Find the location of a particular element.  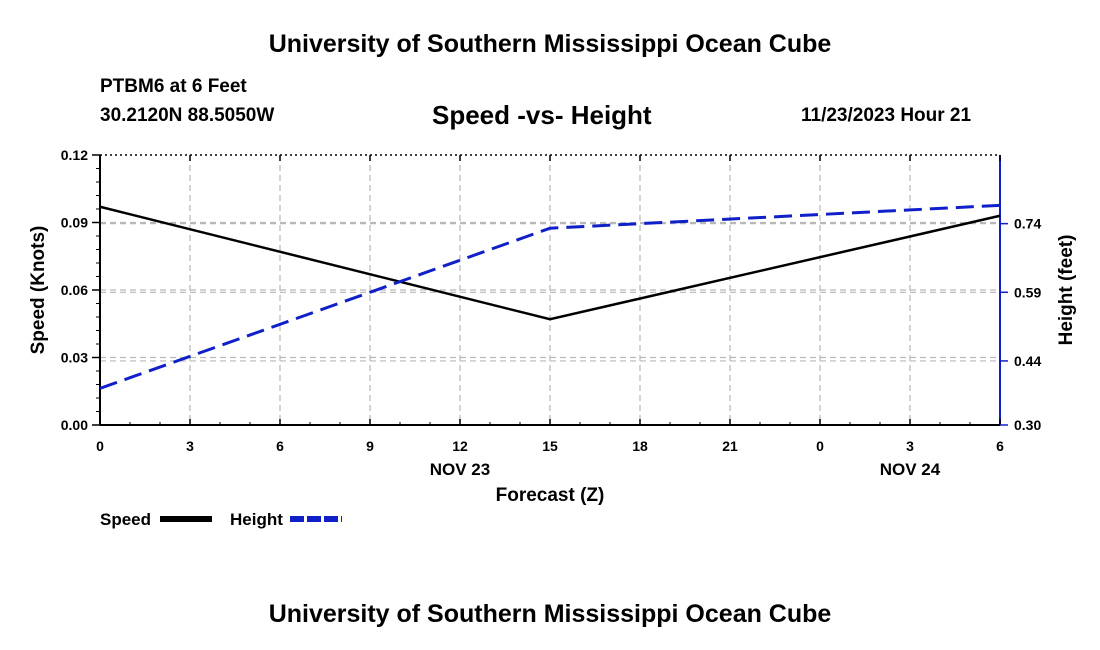

x-tick-label: 12 is located at coordinates (460, 446).